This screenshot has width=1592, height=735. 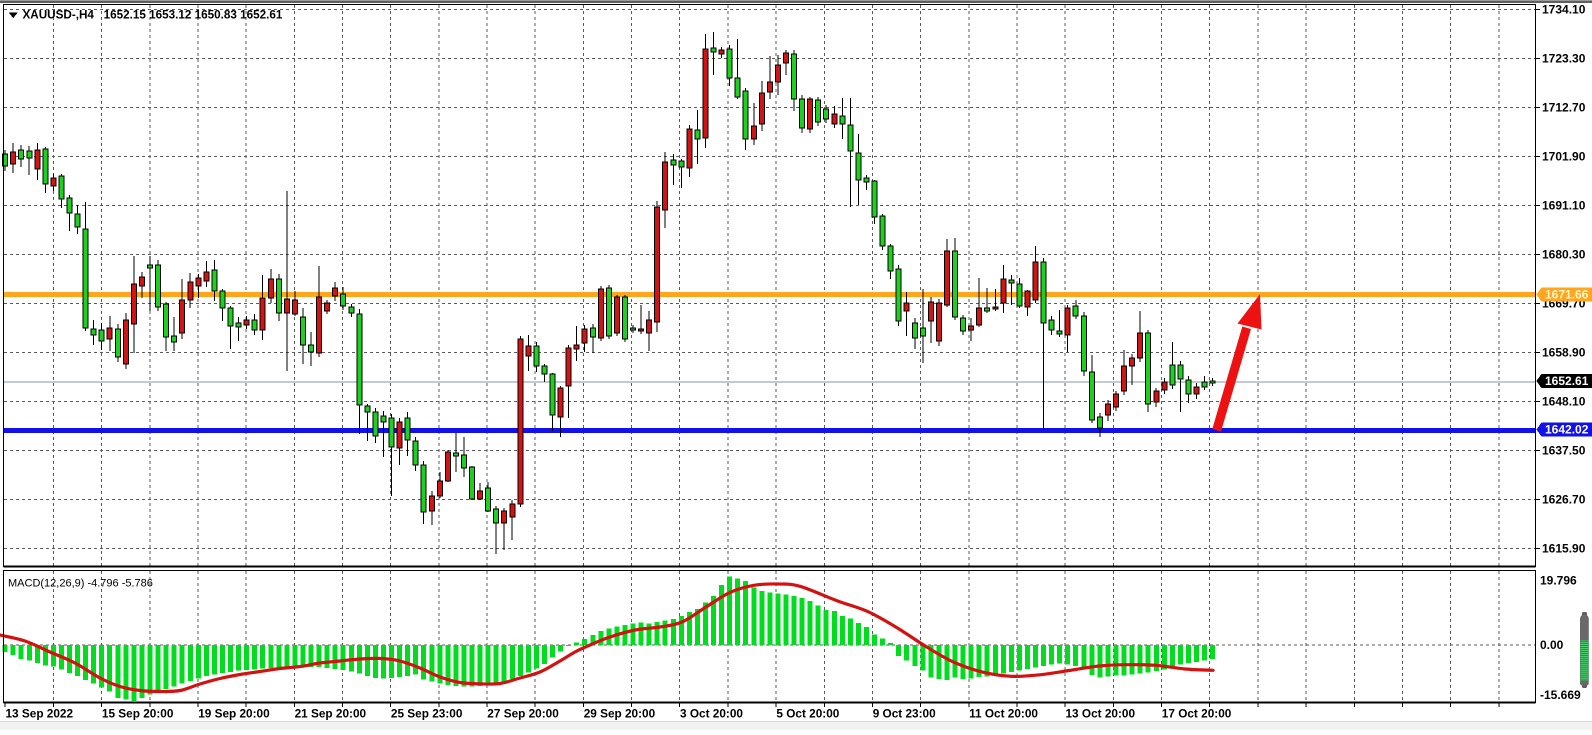 What do you see at coordinates (1567, 430) in the screenshot?
I see `svg-text: 1642.02` at bounding box center [1567, 430].